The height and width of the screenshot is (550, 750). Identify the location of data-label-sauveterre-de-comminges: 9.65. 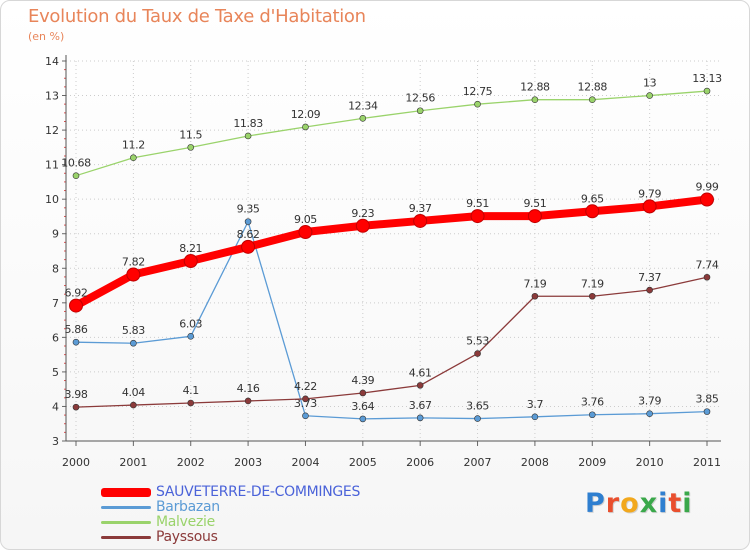
(592, 198).